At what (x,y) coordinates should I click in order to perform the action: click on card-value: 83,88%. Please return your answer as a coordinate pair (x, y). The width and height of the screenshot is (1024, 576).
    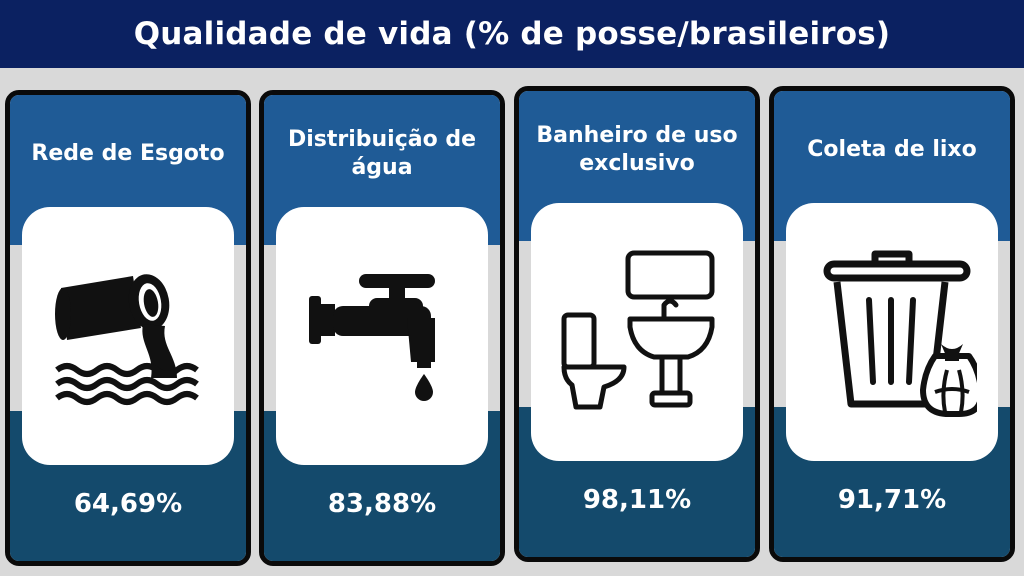
    Looking at the image, I should click on (382, 504).